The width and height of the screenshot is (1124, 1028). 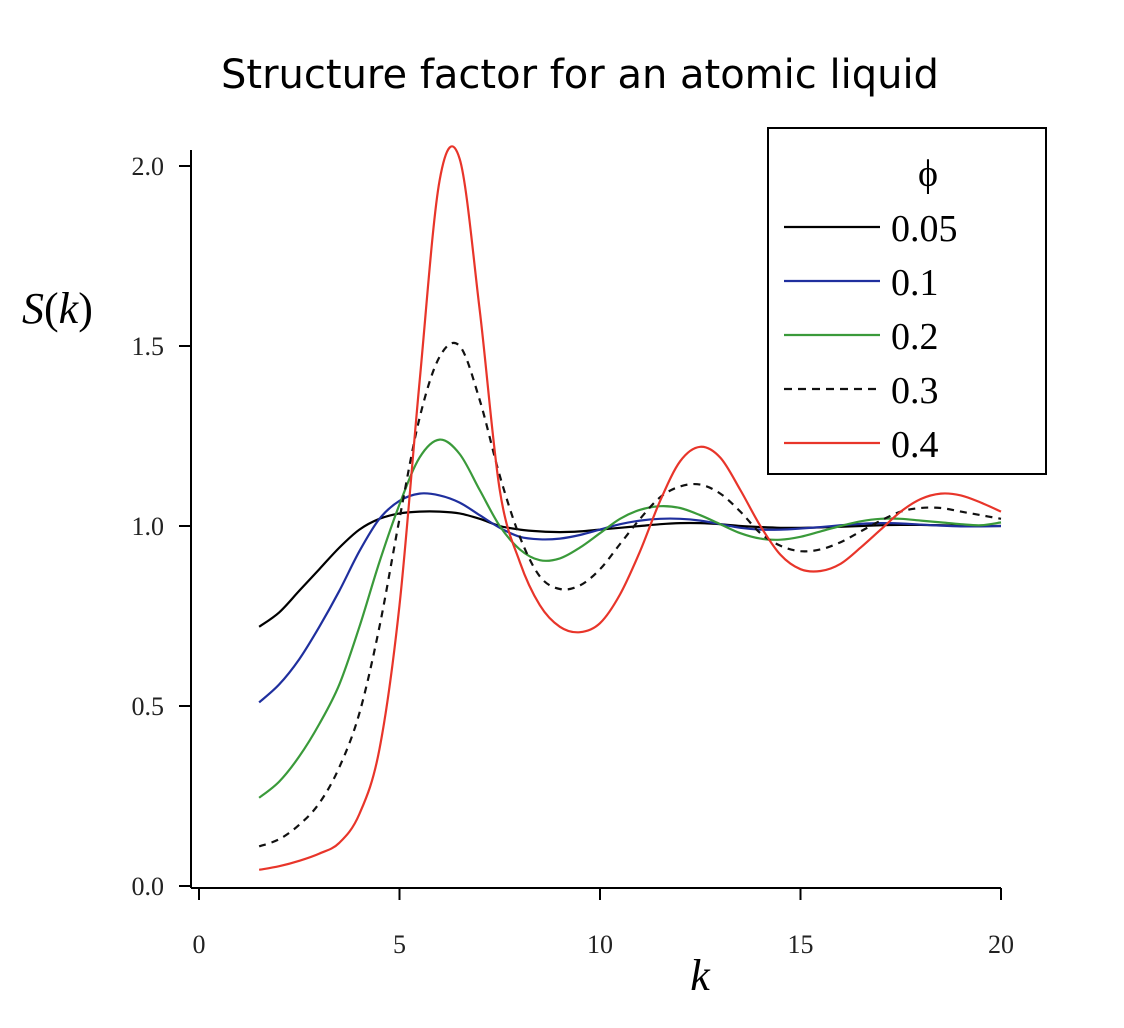 What do you see at coordinates (928, 174) in the screenshot?
I see `legend-title: ϕ` at bounding box center [928, 174].